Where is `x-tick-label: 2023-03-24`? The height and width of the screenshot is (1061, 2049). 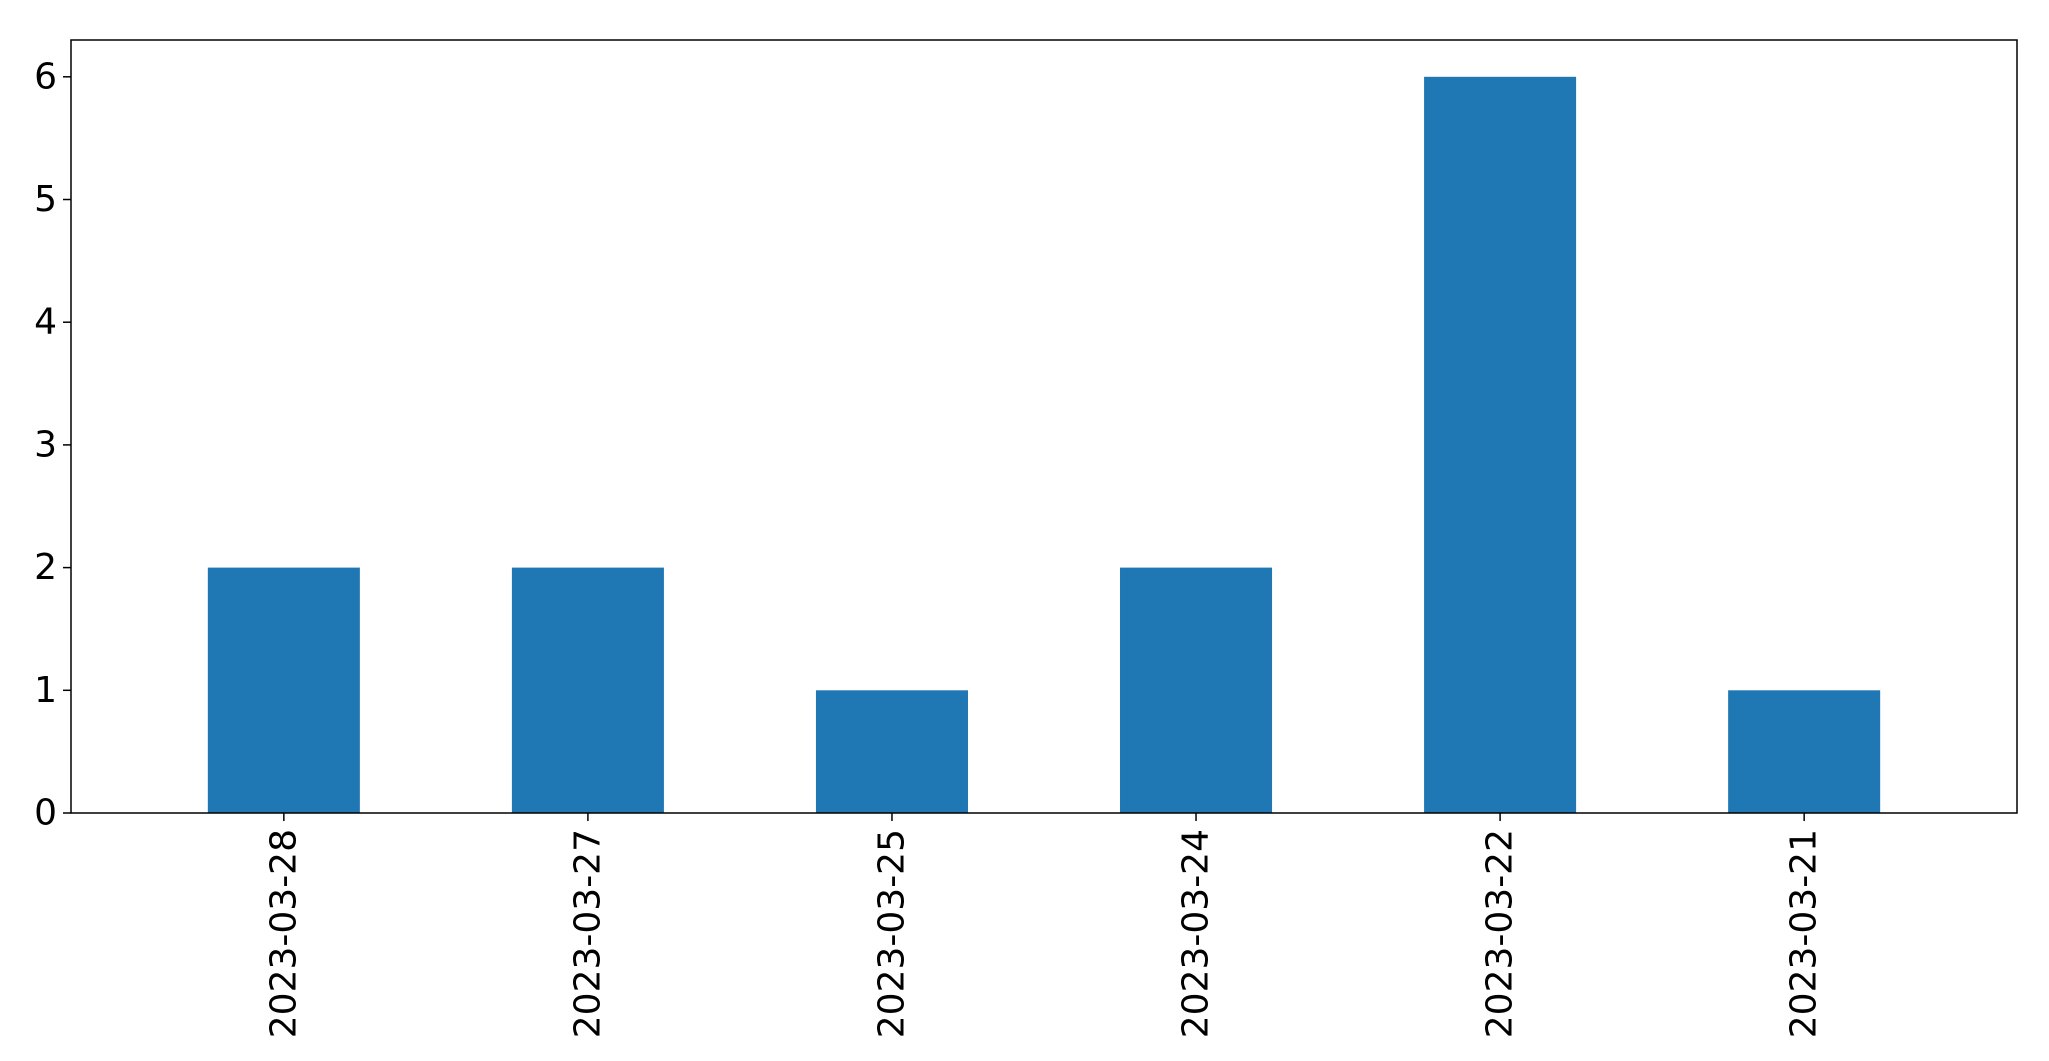
x-tick-label: 2023-03-24 is located at coordinates (1196, 933).